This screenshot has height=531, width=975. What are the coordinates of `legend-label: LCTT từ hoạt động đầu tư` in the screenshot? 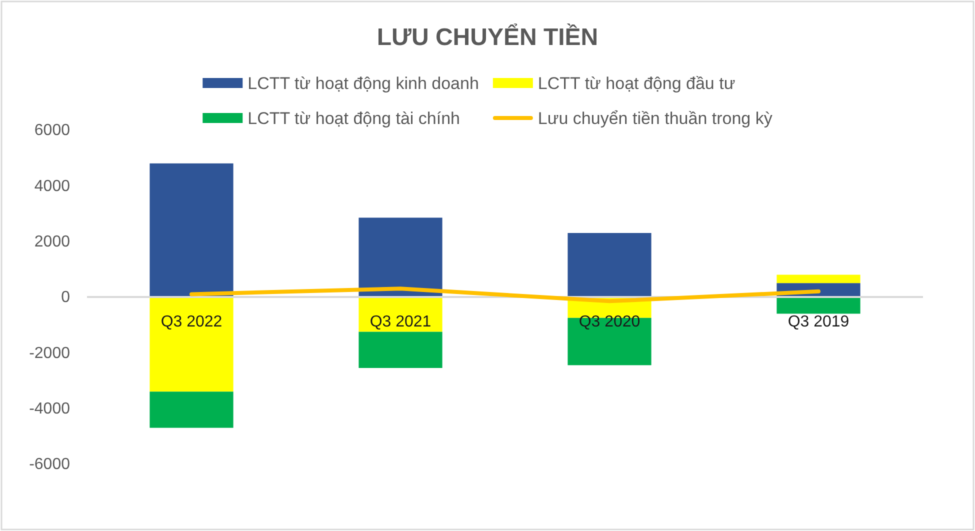 It's located at (637, 83).